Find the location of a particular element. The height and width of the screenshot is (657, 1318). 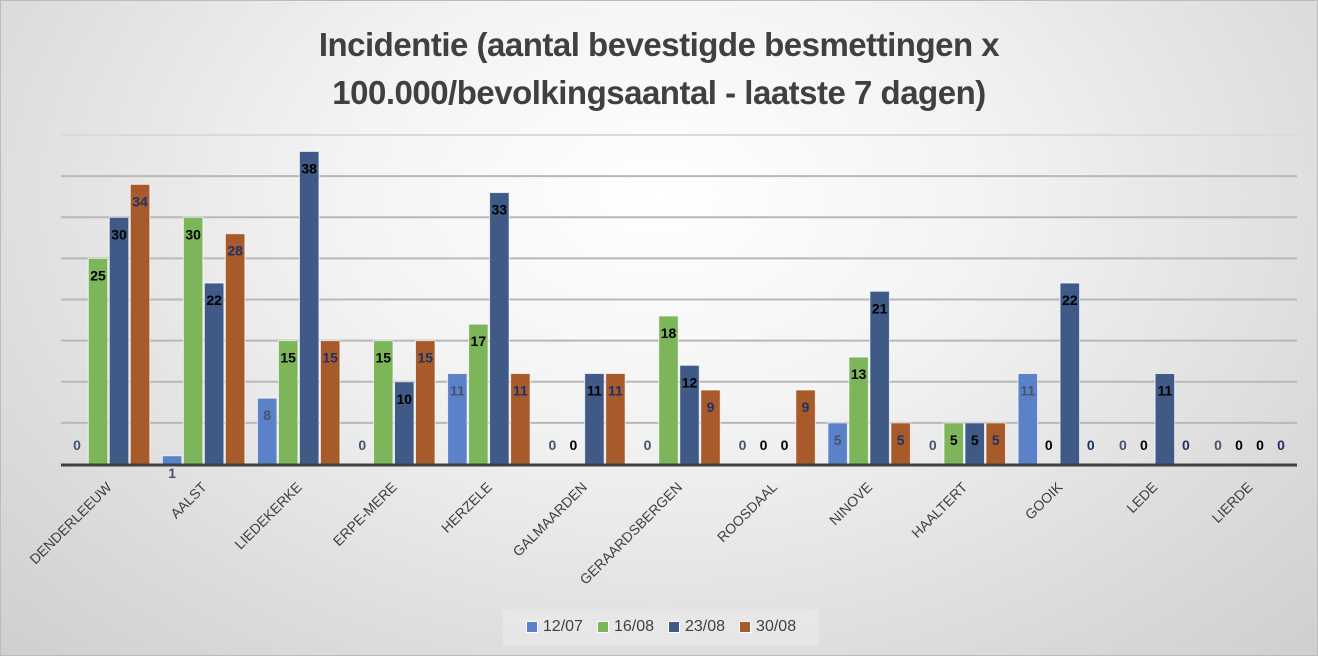

data-label: 13 is located at coordinates (859, 374).